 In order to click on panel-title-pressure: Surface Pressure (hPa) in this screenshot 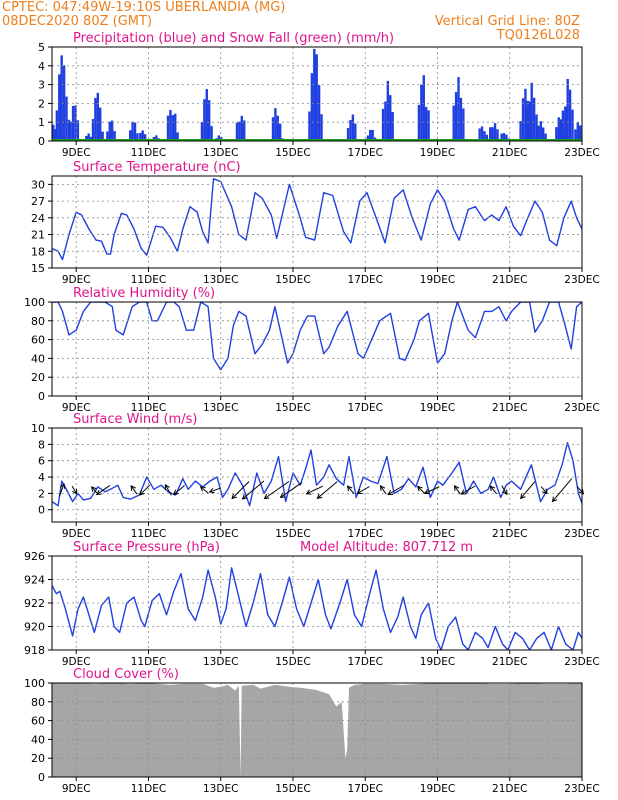, I will do `click(146, 547)`.